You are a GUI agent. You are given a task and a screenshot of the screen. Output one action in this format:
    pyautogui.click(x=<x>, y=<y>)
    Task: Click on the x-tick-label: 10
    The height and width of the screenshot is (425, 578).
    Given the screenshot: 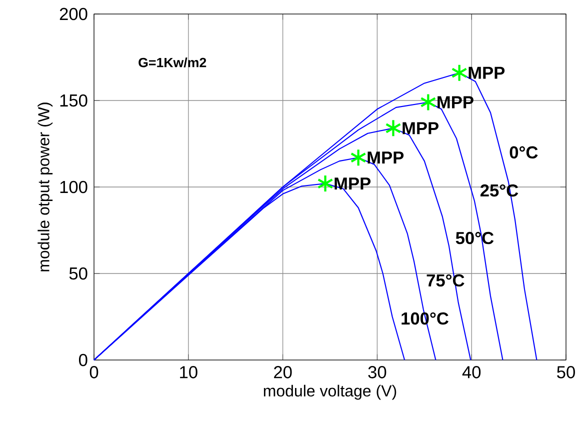 What is the action you would take?
    pyautogui.click(x=189, y=372)
    